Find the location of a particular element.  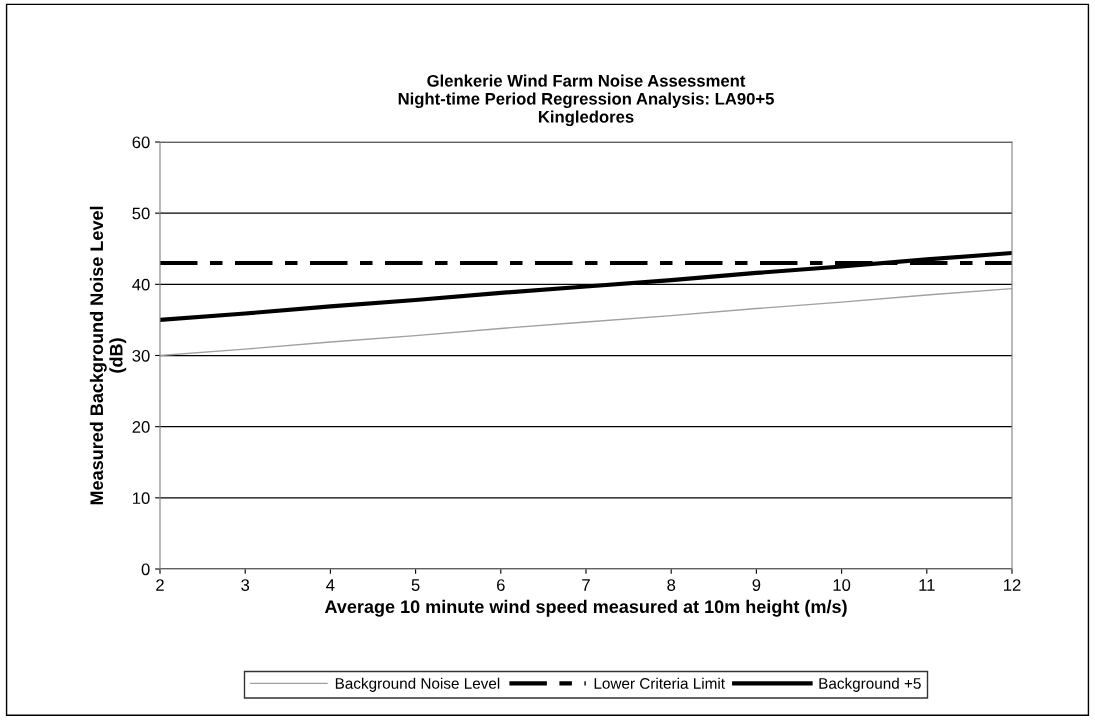

y-tick-label: 10 is located at coordinates (141, 498).